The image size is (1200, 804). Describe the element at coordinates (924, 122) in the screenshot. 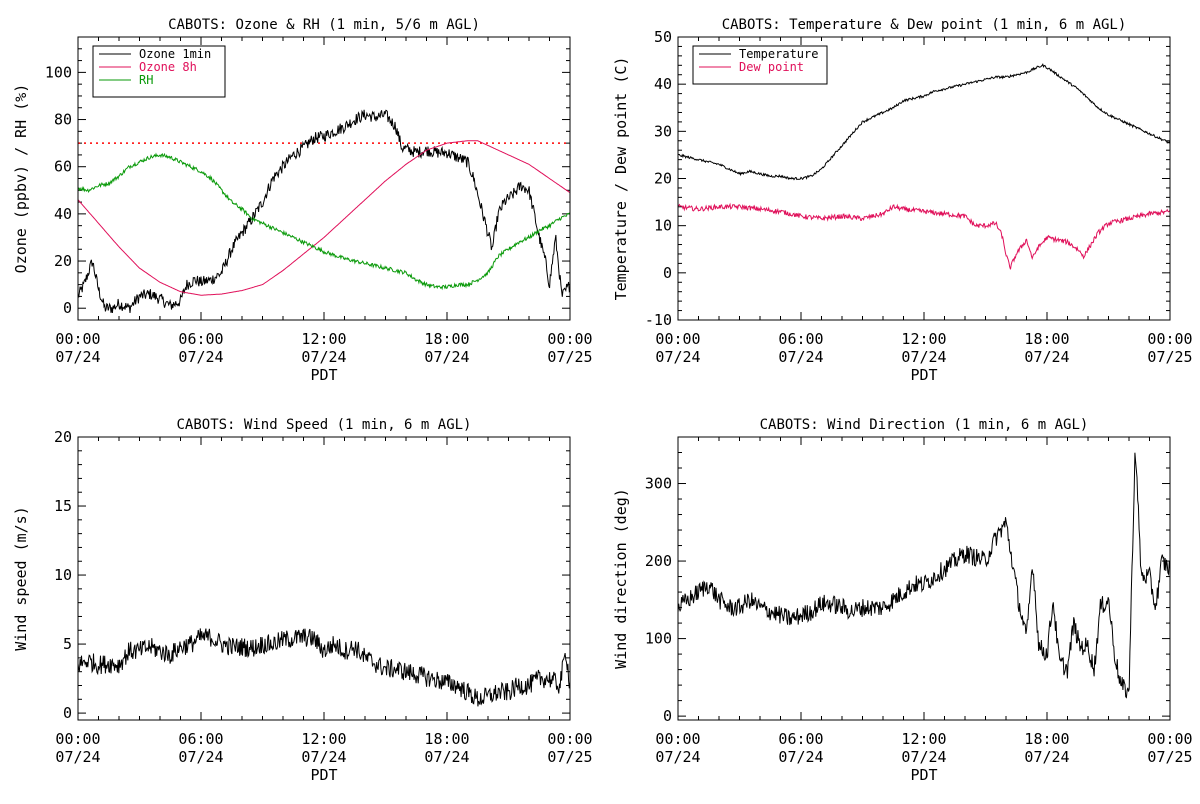

I see `series-line-temperature` at that location.